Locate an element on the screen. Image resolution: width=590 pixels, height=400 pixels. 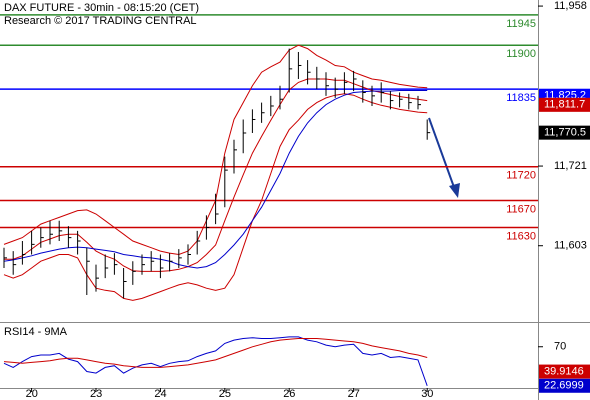
x-tick-label: 23 is located at coordinates (96, 394).